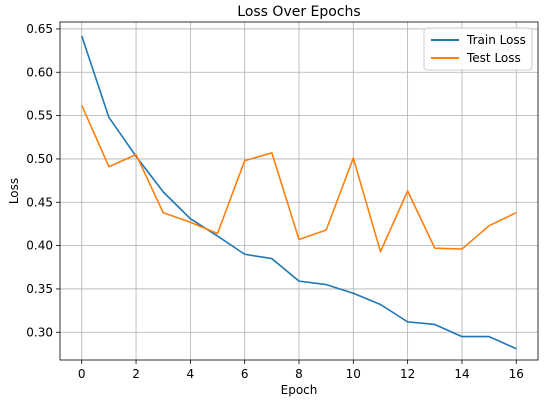 The width and height of the screenshot is (550, 404). What do you see at coordinates (298, 12) in the screenshot?
I see `chart-title: Loss Over Epochs` at bounding box center [298, 12].